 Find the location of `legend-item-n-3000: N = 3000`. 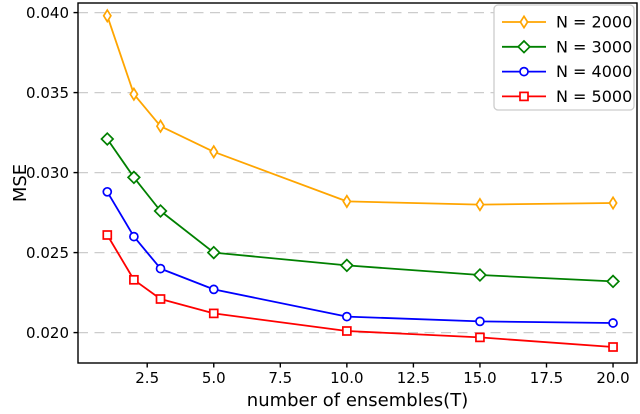

legend-item-n-3000: N = 3000 is located at coordinates (567, 46).